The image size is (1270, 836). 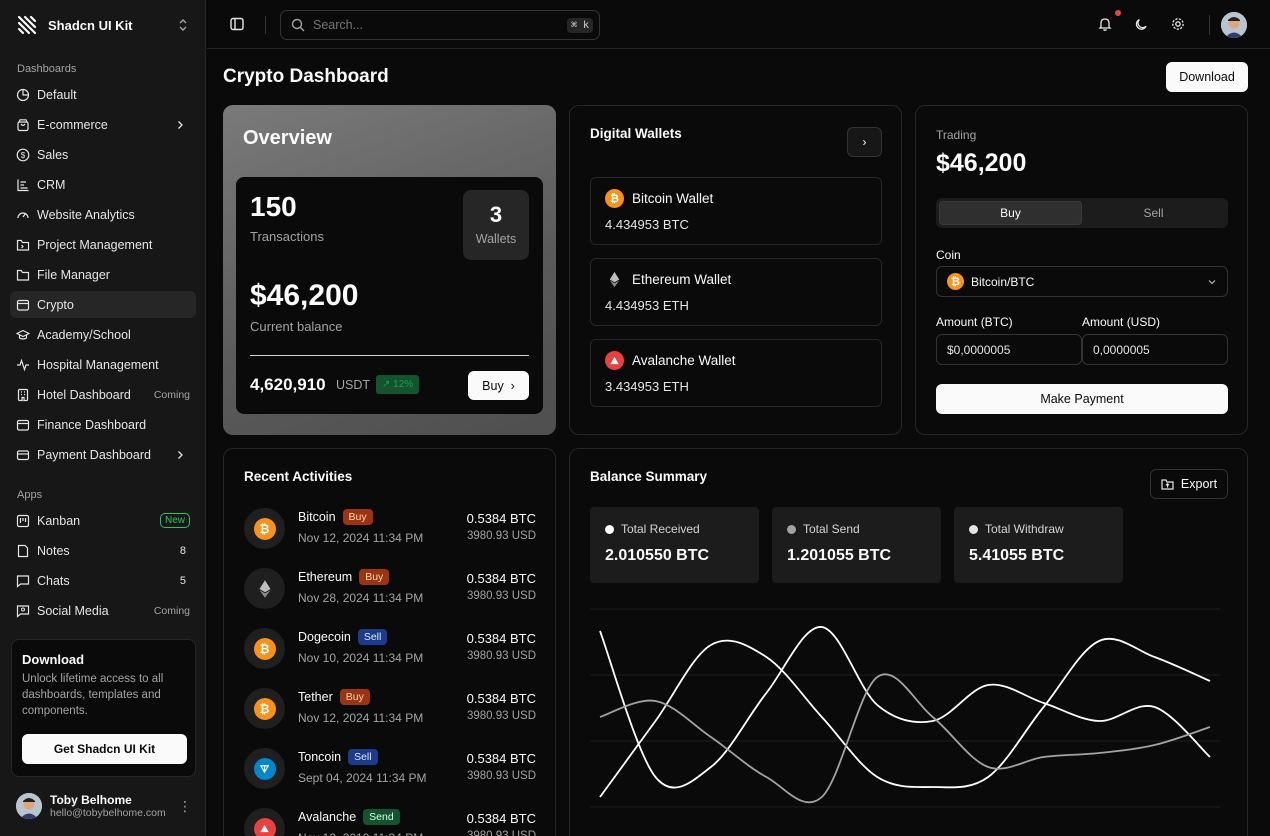 What do you see at coordinates (304, 295) in the screenshot?
I see `balance-value: $46,200` at bounding box center [304, 295].